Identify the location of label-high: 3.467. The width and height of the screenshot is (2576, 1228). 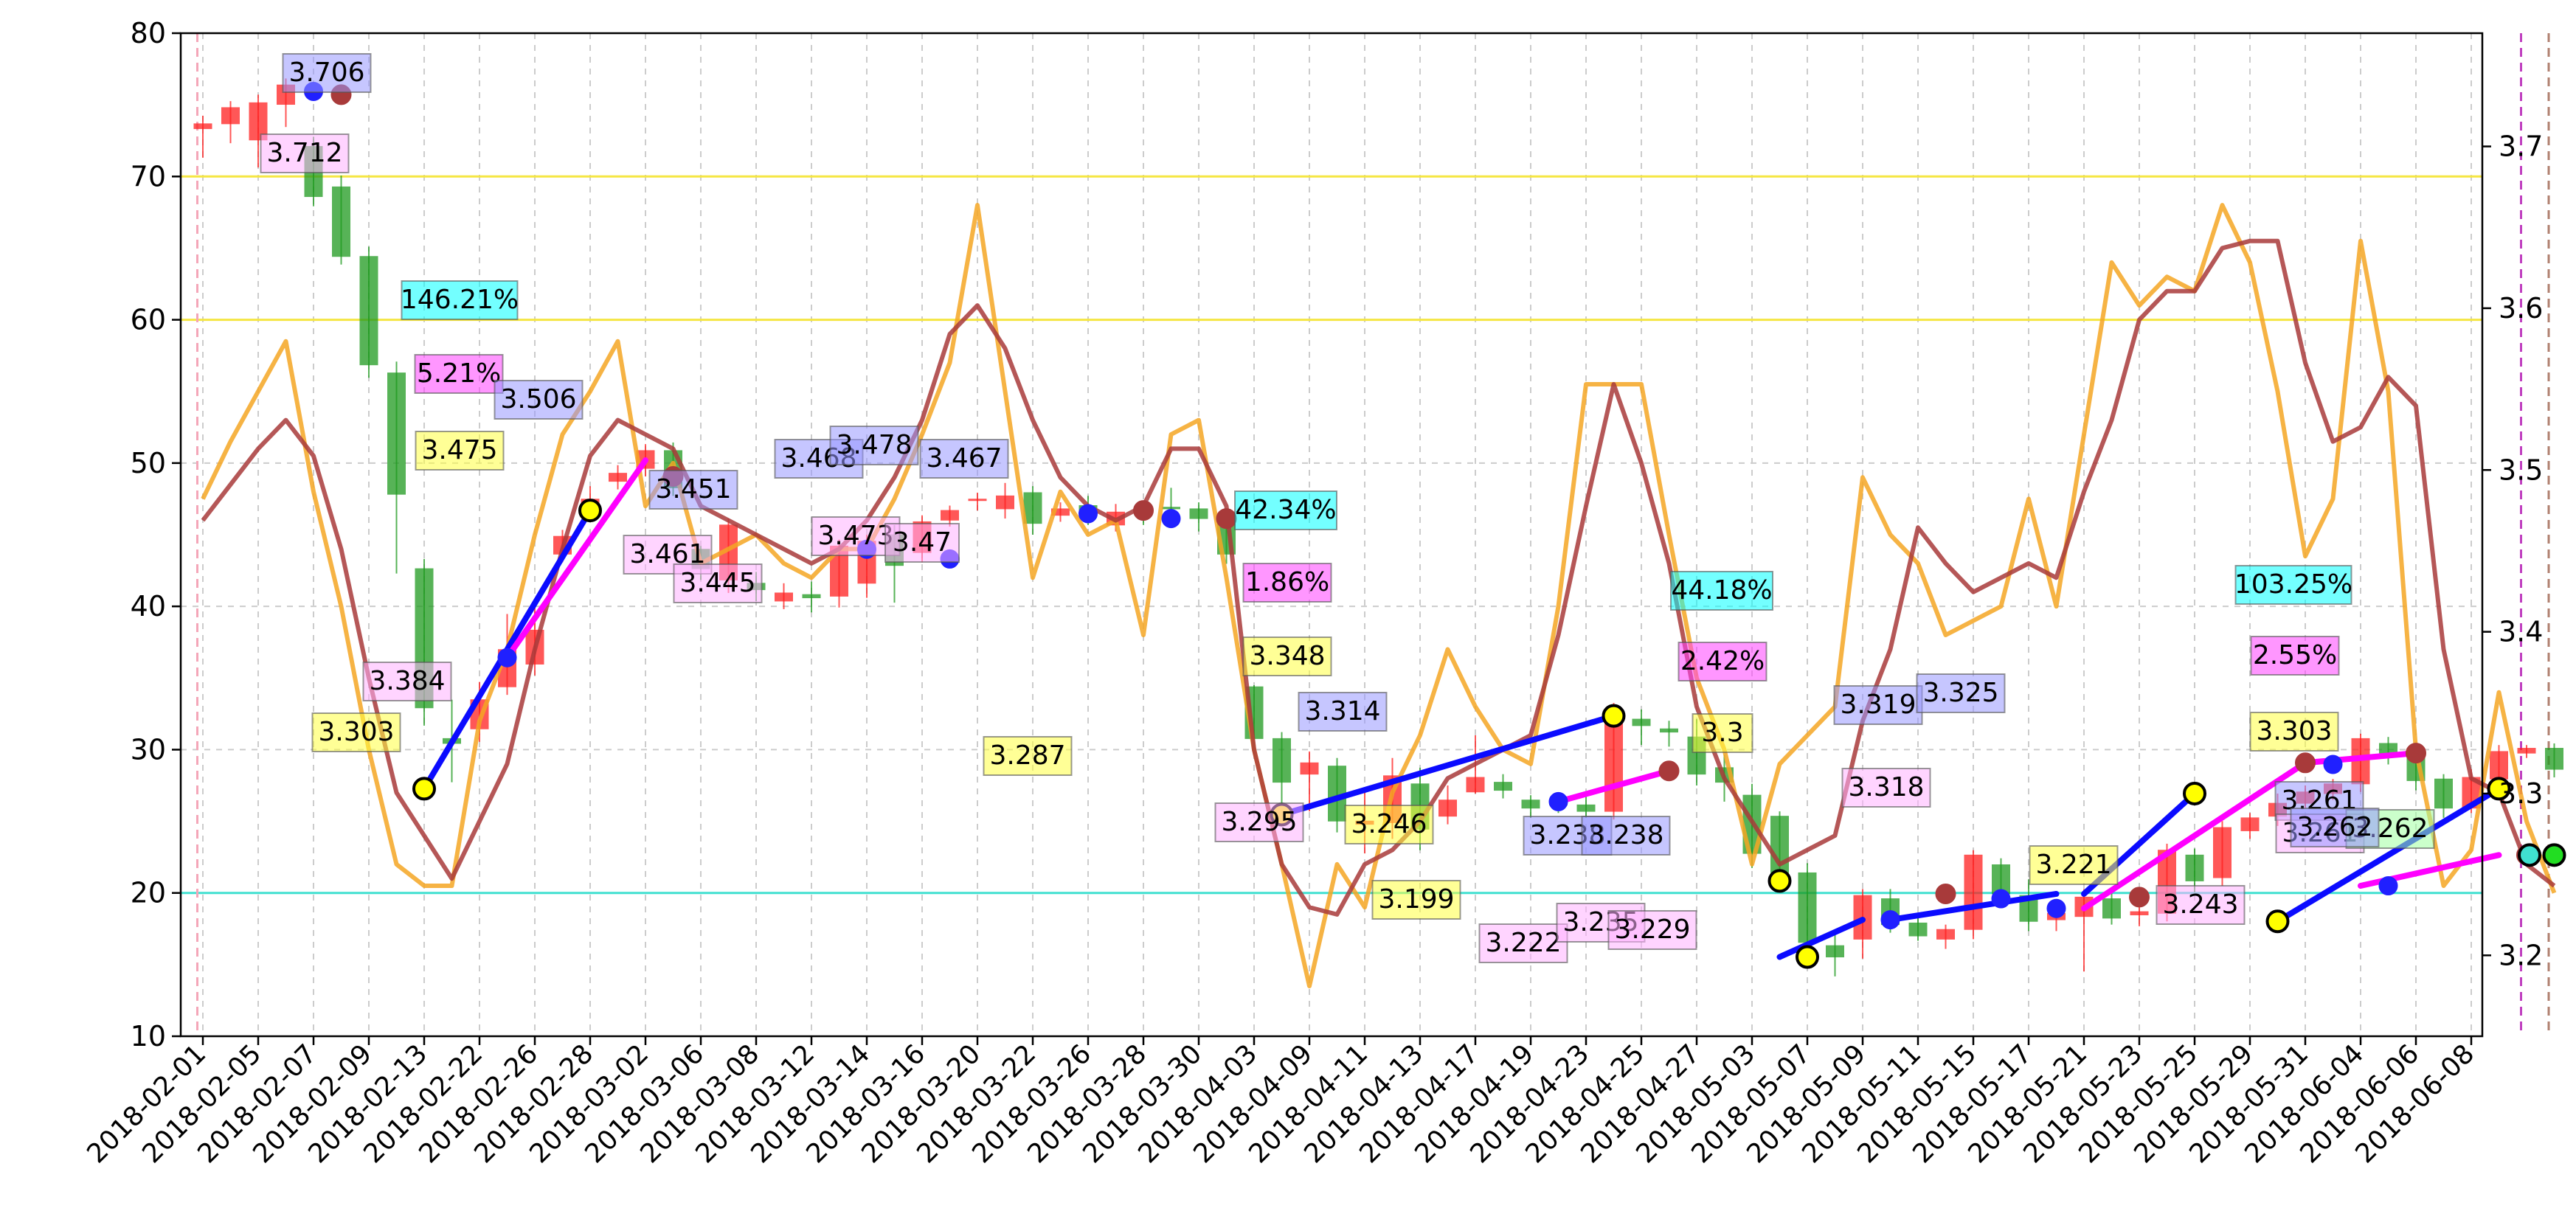
(964, 458).